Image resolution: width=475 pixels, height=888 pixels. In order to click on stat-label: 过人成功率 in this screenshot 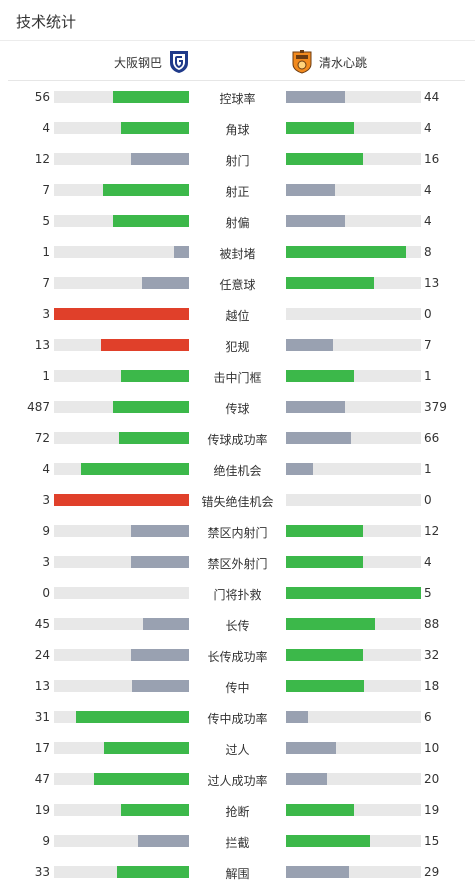, I will do `click(237, 781)`.